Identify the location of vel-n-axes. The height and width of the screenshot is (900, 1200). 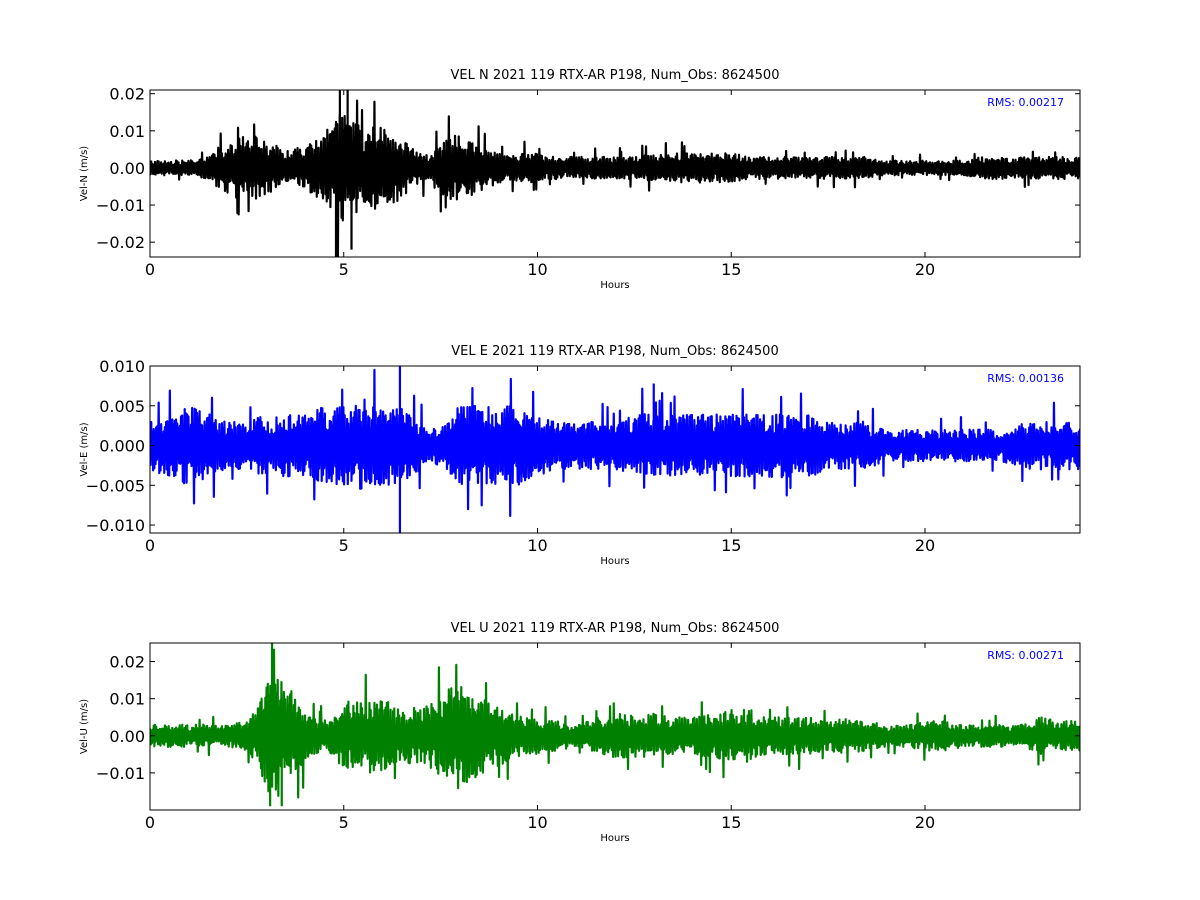
(615, 173).